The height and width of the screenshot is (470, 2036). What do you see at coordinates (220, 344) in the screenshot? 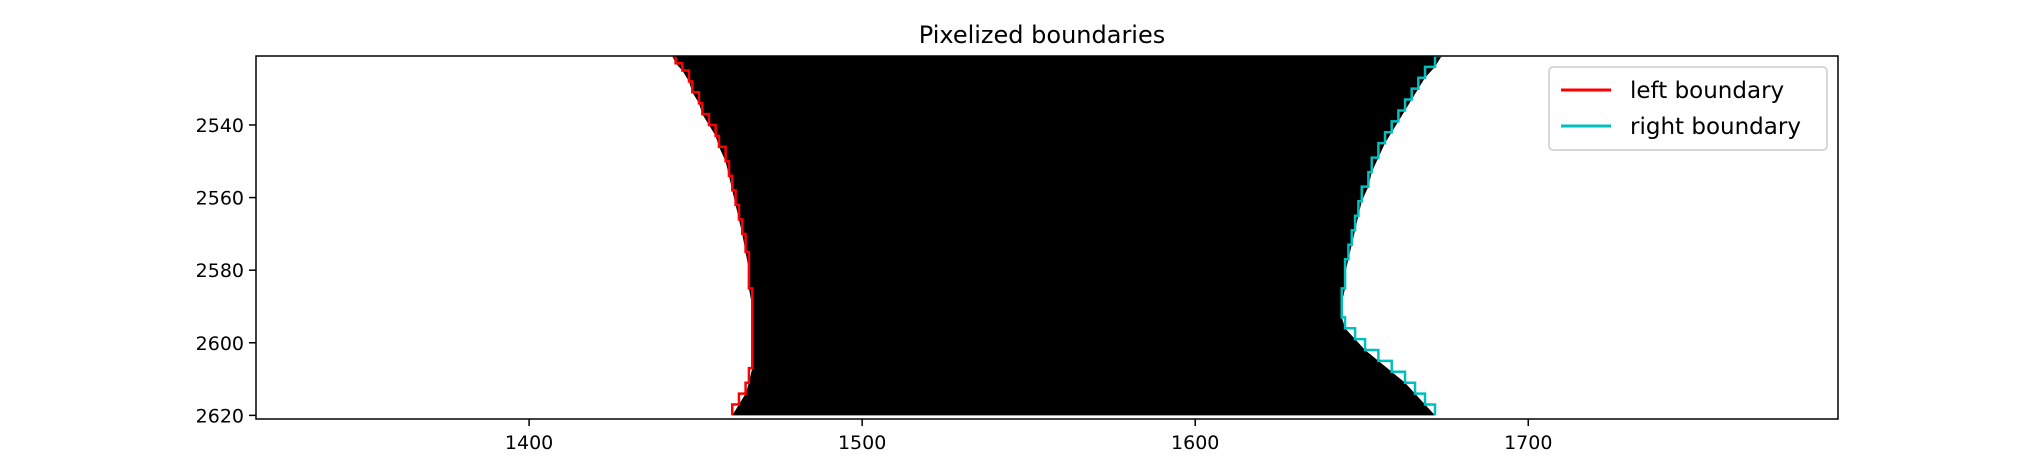
I see `y-tick-label: 2600` at bounding box center [220, 344].